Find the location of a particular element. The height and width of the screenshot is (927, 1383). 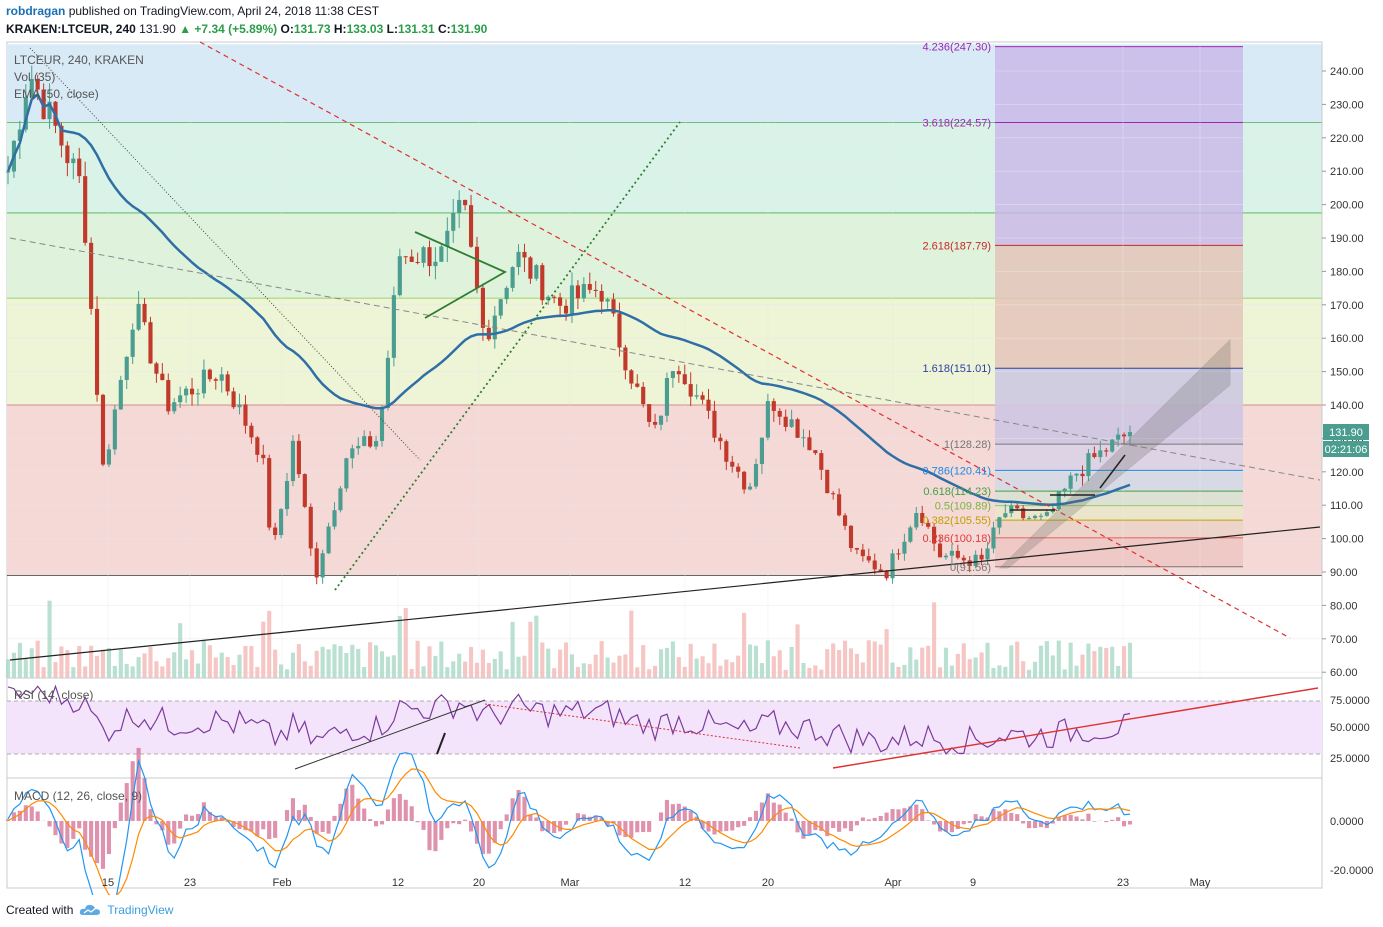

legend-ema: EMA (50, close) is located at coordinates (56, 94).